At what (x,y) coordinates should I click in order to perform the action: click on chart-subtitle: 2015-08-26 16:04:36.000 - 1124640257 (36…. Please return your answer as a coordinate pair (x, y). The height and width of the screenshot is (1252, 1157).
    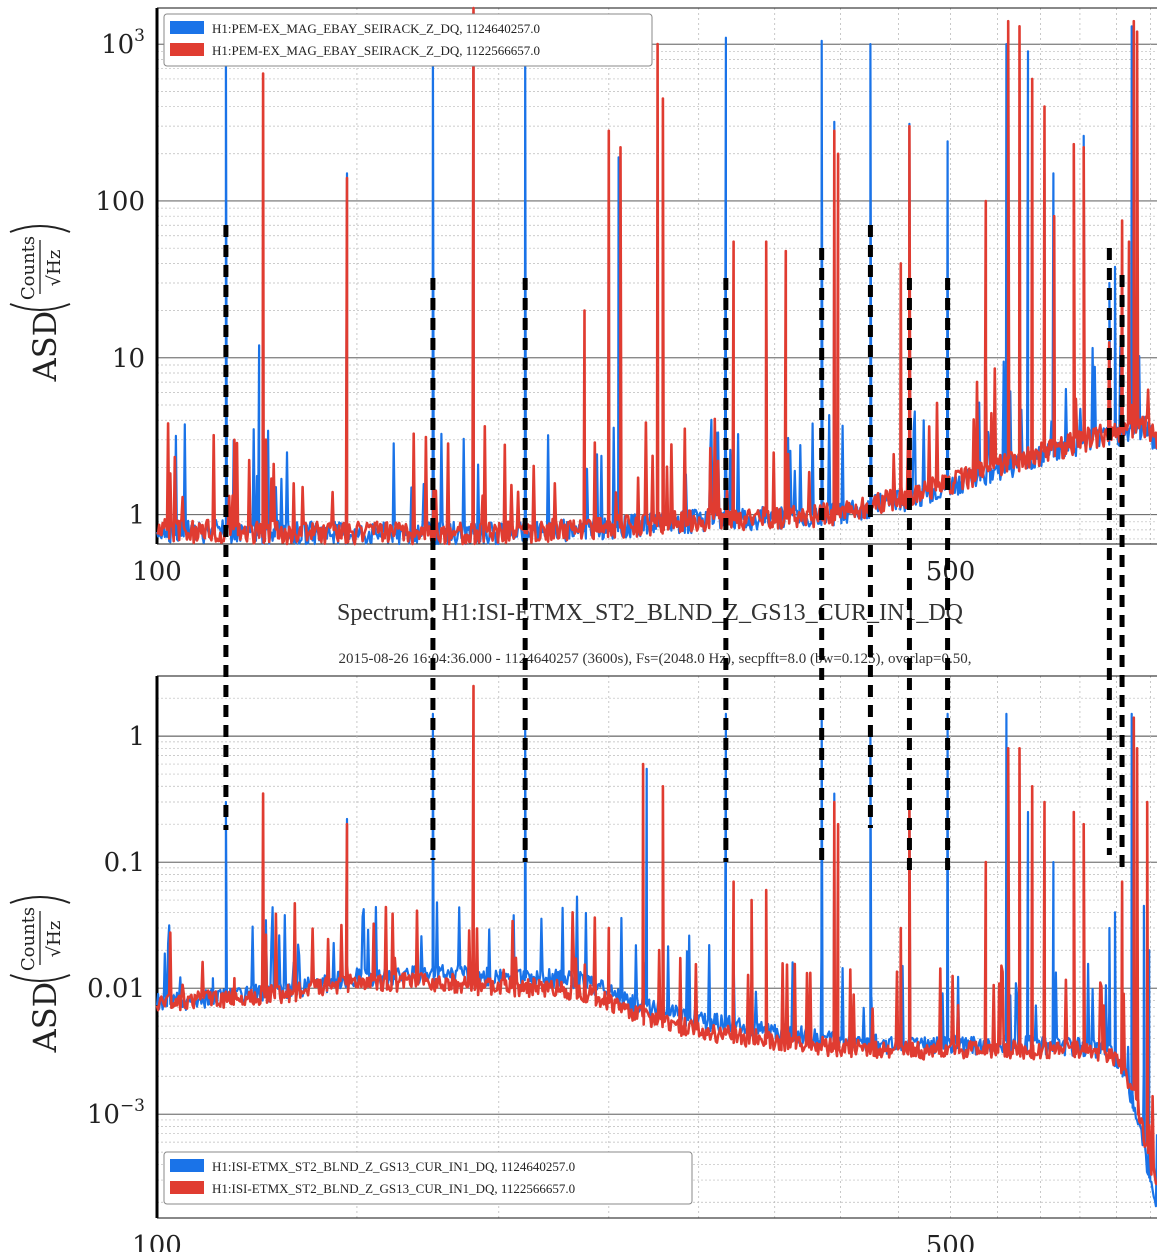
    Looking at the image, I should click on (655, 659).